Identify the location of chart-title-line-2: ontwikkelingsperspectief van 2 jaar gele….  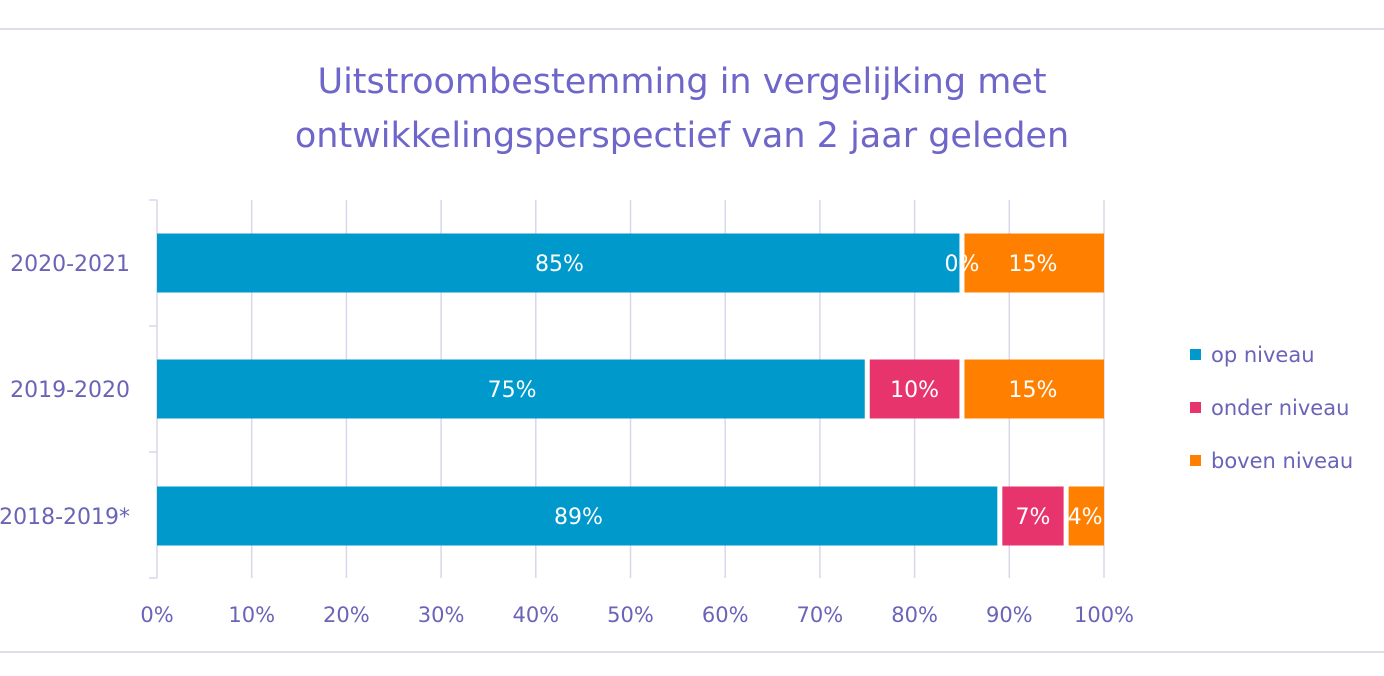
(682, 136).